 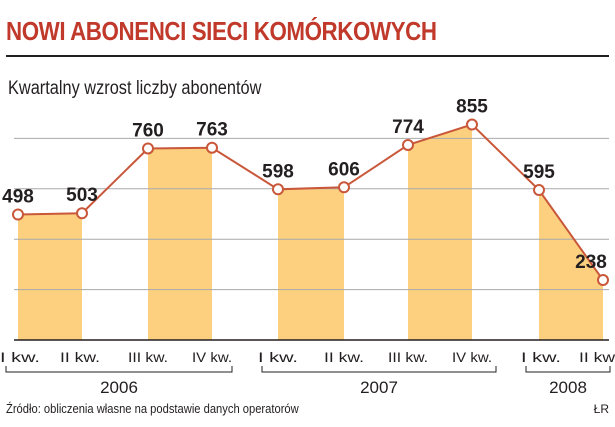 I want to click on data-label: 774, so click(x=408, y=127).